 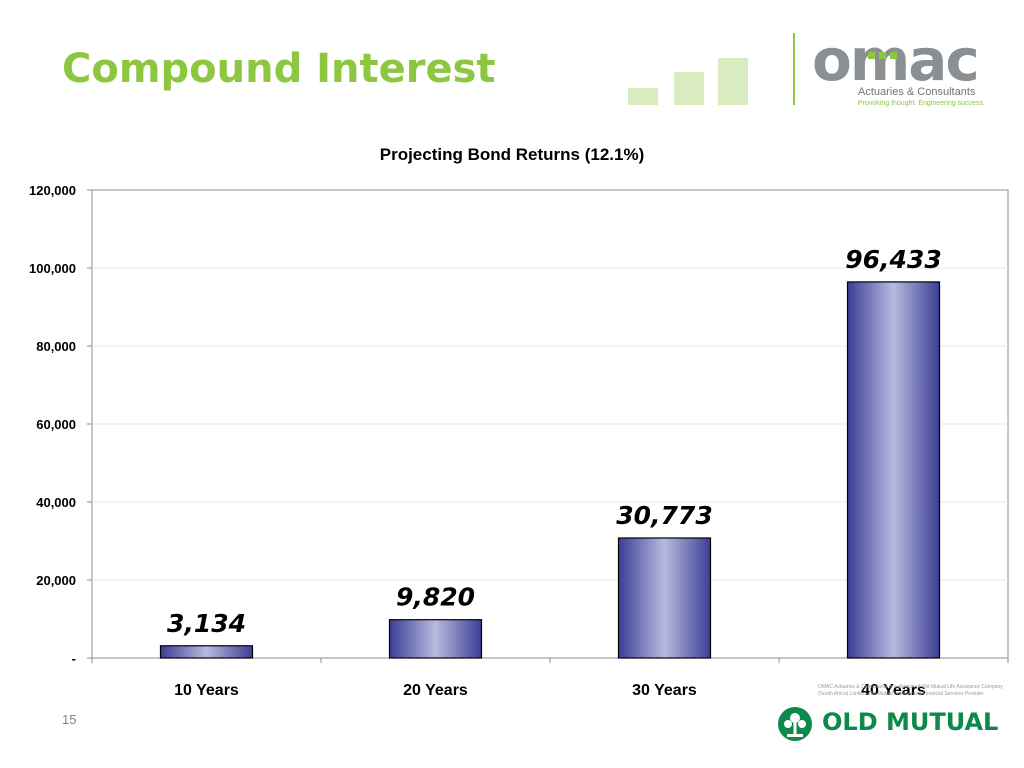 What do you see at coordinates (917, 92) in the screenshot?
I see `omac-tagline: Actuaries & Consultants` at bounding box center [917, 92].